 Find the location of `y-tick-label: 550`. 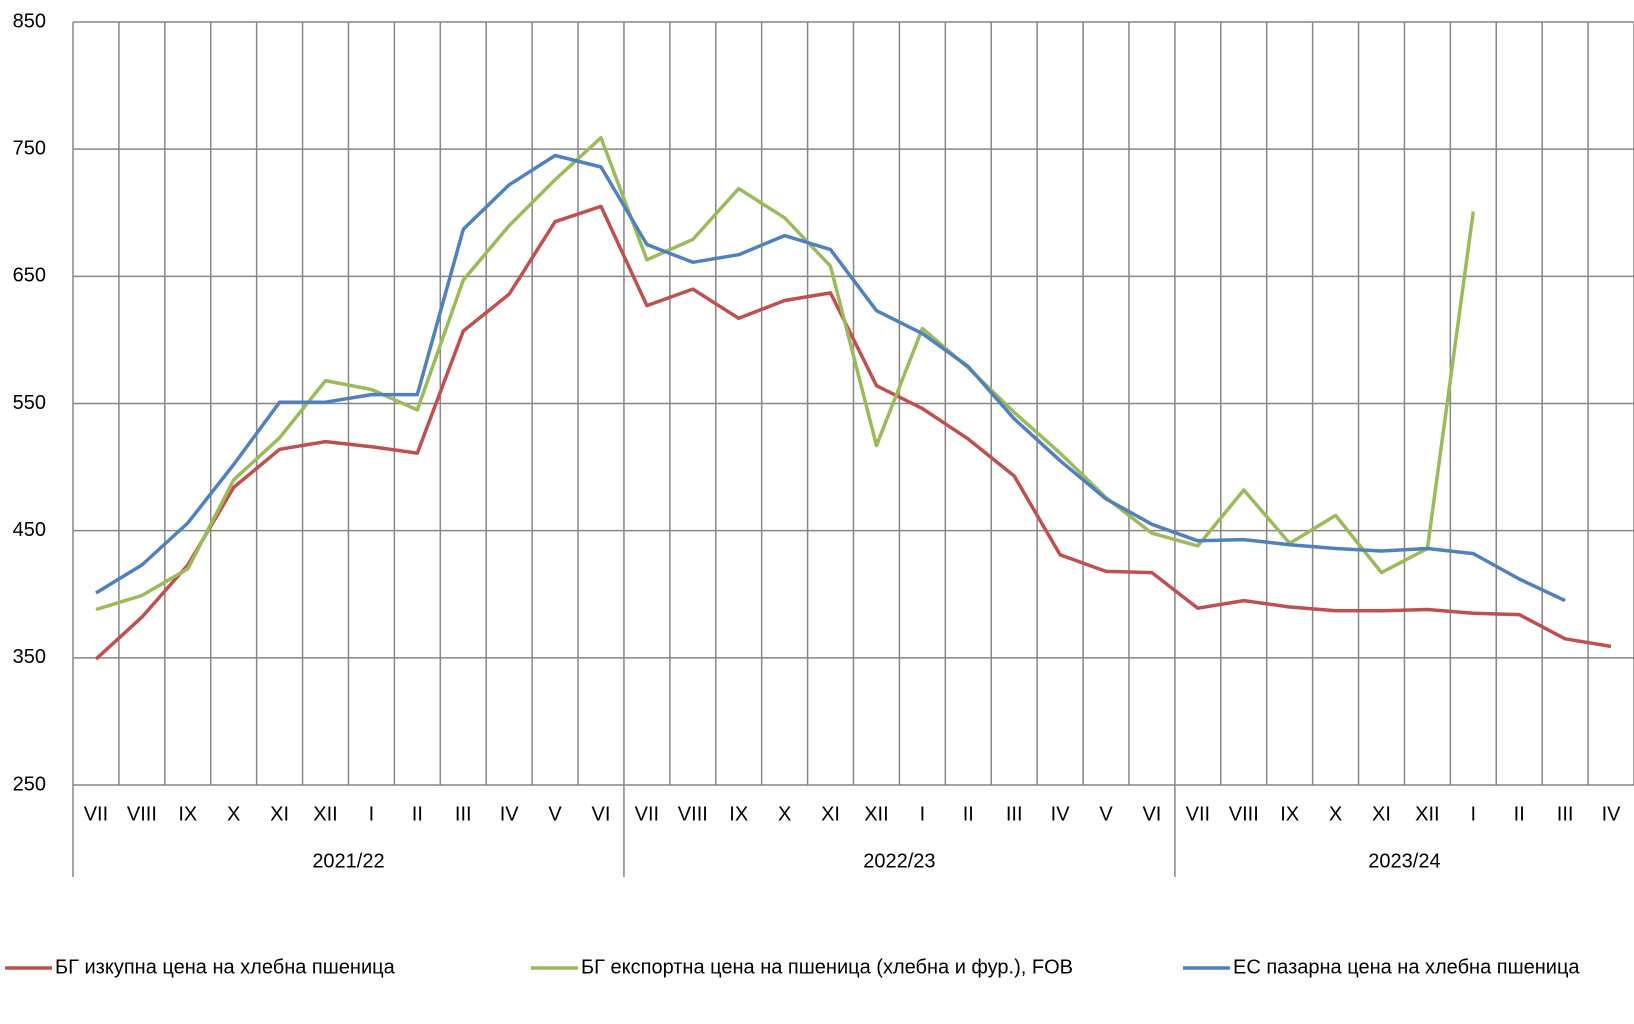

y-tick-label: 550 is located at coordinates (29, 403).